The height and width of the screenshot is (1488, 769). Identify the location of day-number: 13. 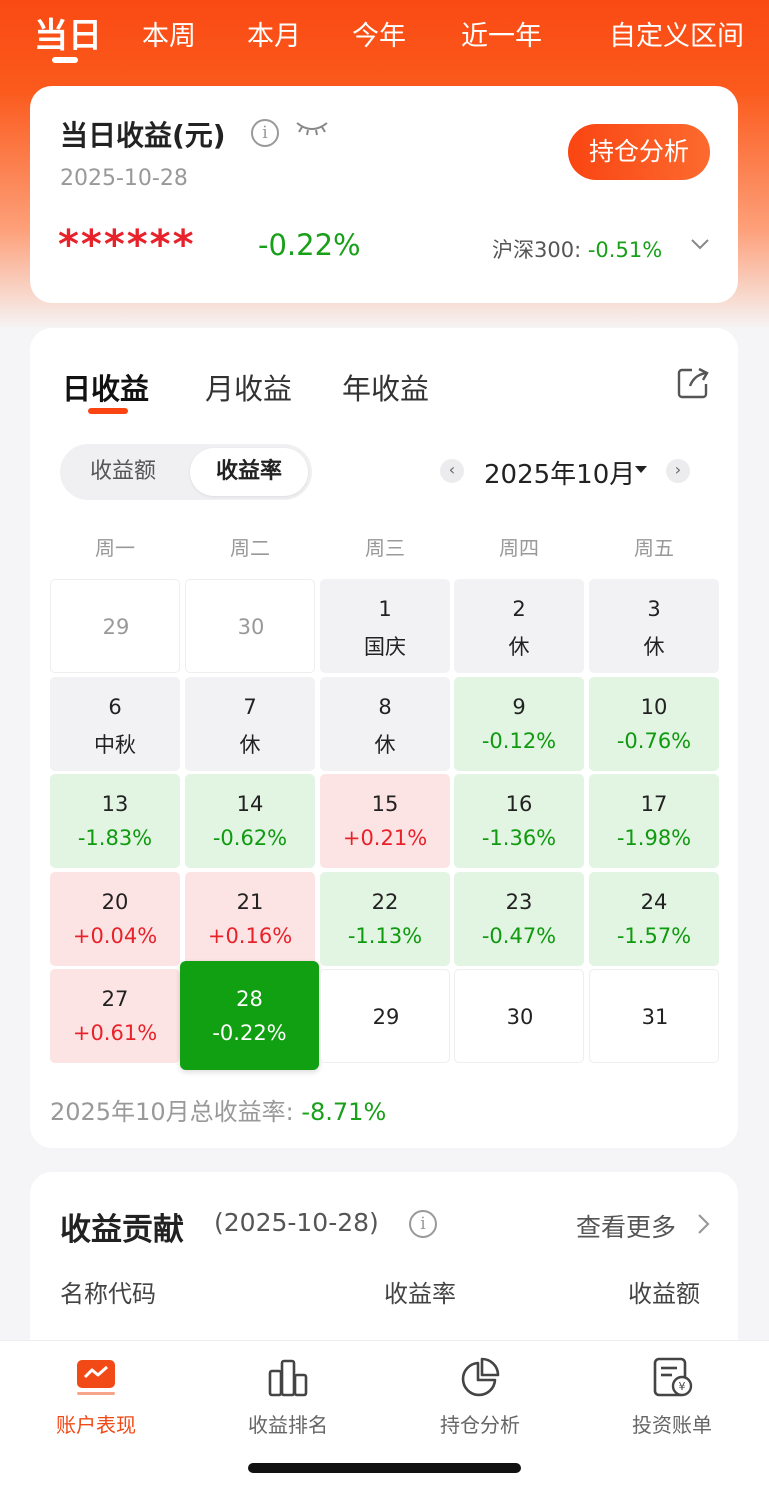
(115, 804).